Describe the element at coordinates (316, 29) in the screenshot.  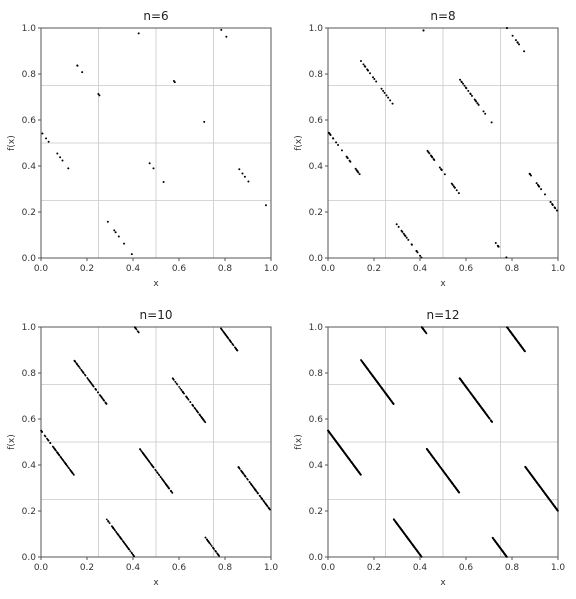
I see `y-tick-label: 1.0` at that location.